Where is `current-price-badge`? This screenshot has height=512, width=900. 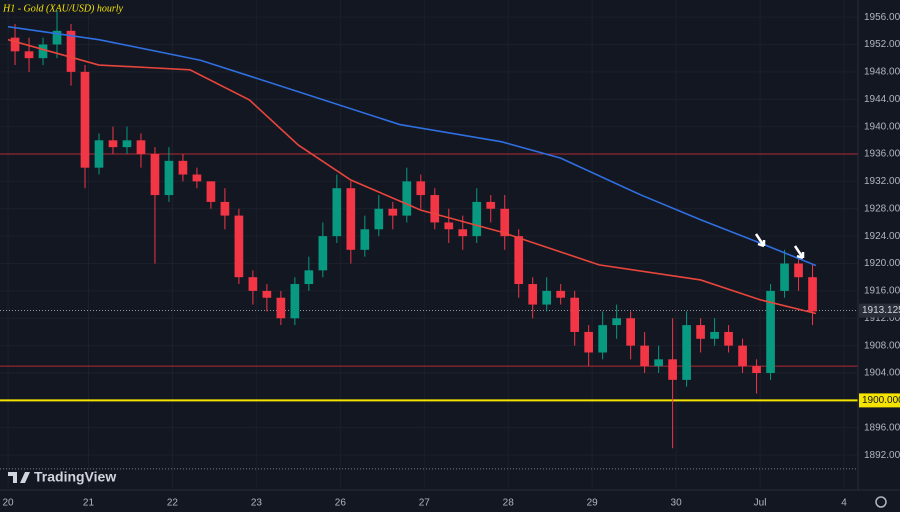 current-price-badge is located at coordinates (879, 310).